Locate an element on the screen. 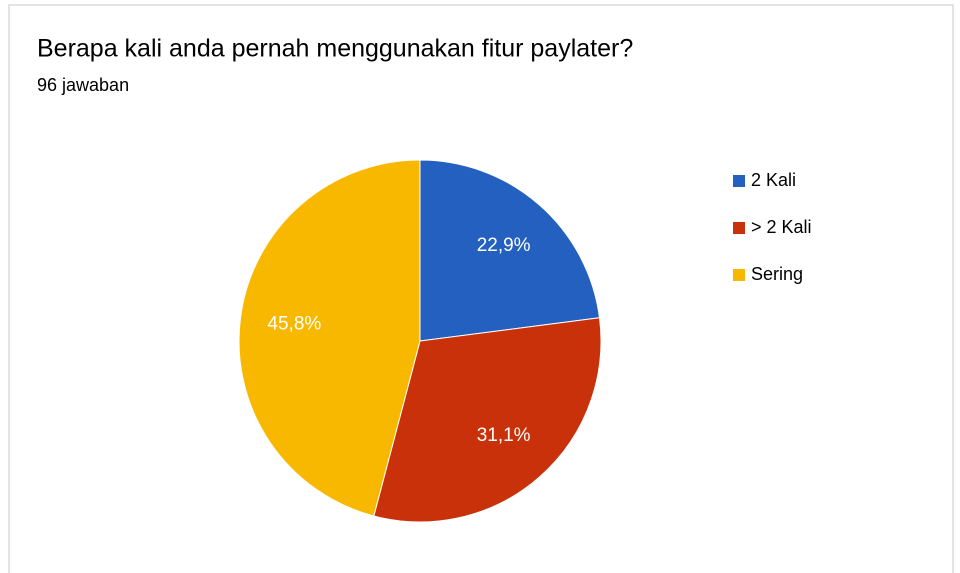  legend-label: Sering is located at coordinates (777, 274).